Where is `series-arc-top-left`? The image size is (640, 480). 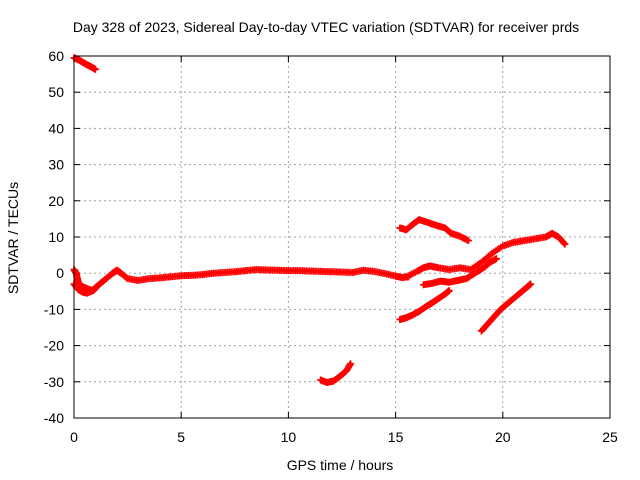 series-arc-top-left is located at coordinates (84, 63).